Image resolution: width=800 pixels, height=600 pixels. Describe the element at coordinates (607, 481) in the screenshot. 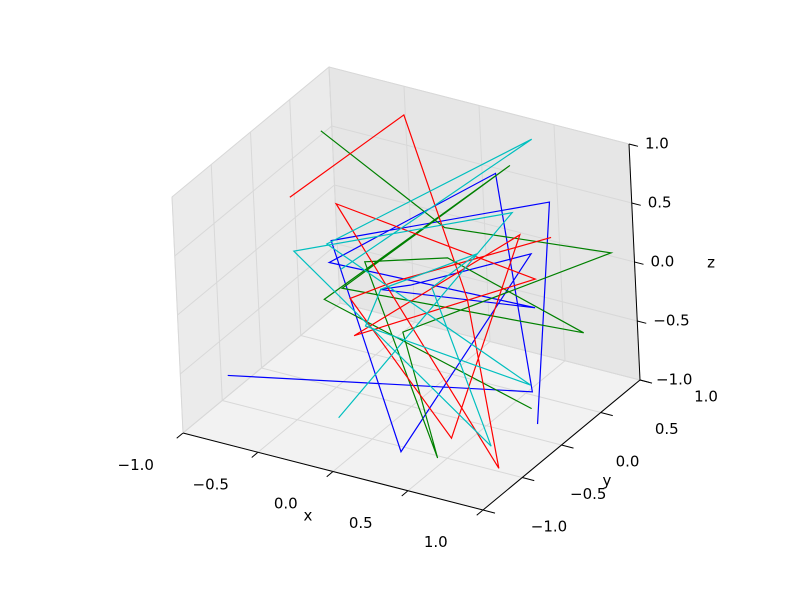

I see `y-axis-label: y` at that location.